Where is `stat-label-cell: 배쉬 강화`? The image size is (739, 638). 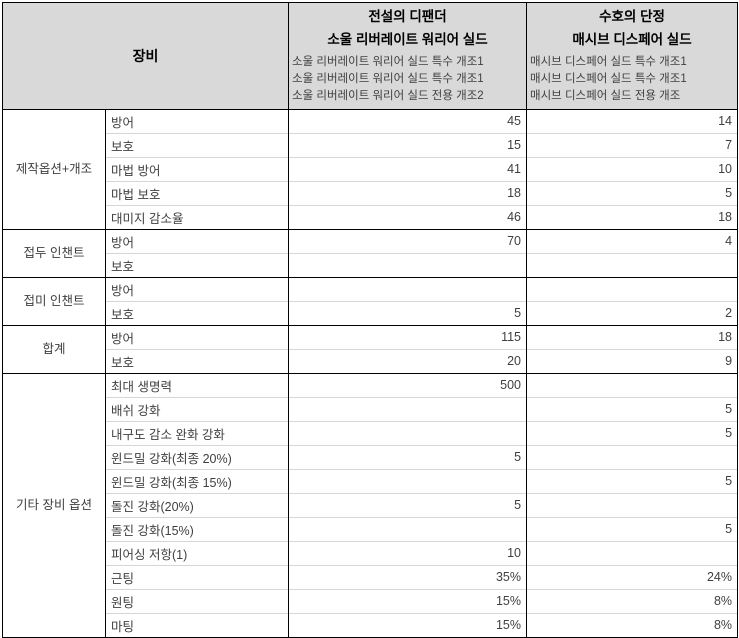 stat-label-cell: 배쉬 강화 is located at coordinates (197, 409).